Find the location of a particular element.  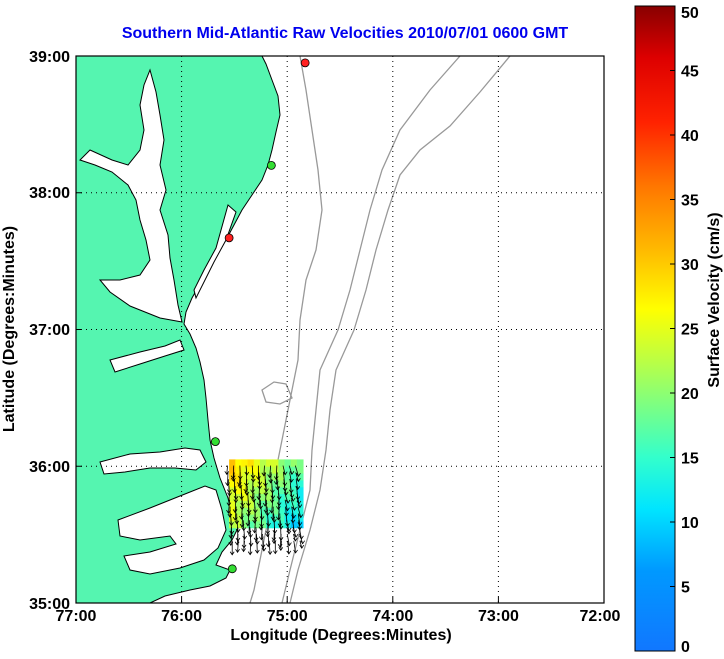

pamlico-sound is located at coordinates (172, 530).